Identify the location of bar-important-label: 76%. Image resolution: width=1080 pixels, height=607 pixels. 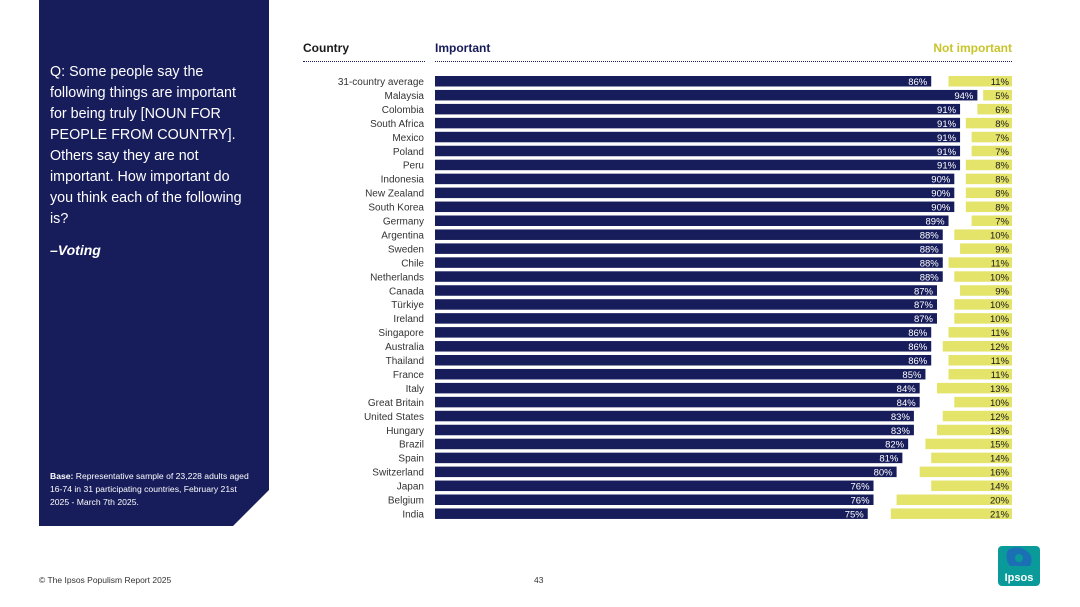
(861, 487).